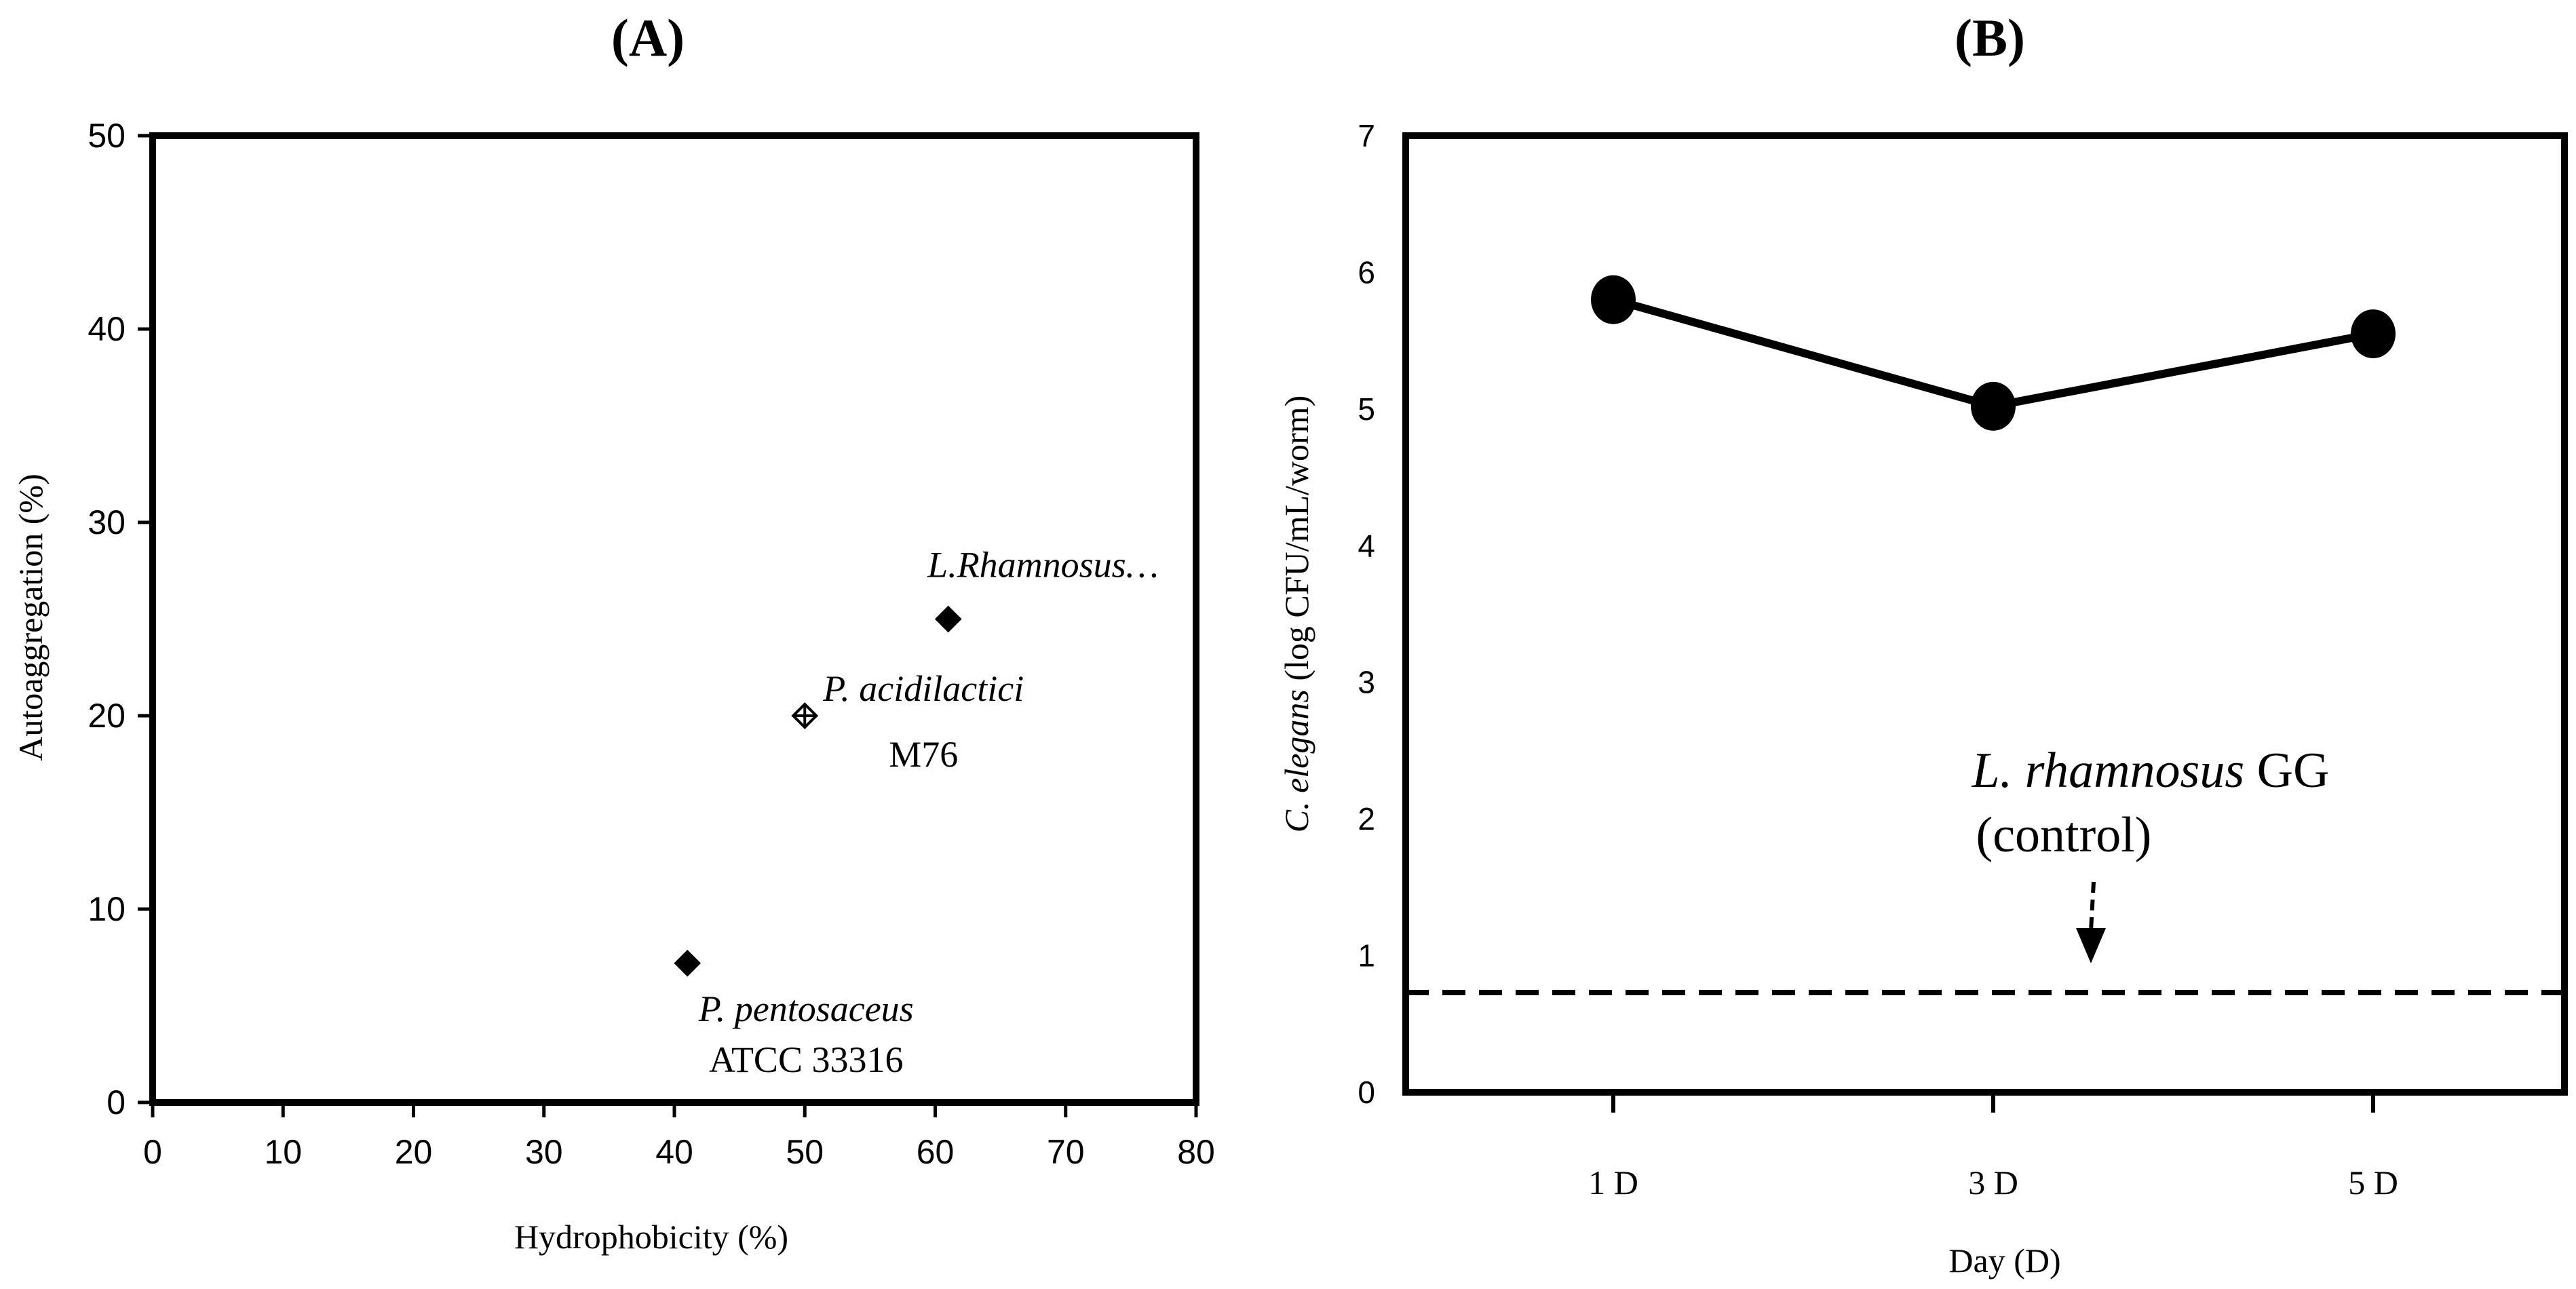  Describe the element at coordinates (1613, 1182) in the screenshot. I see `panel-b-x-tick-label: 1 D` at that location.